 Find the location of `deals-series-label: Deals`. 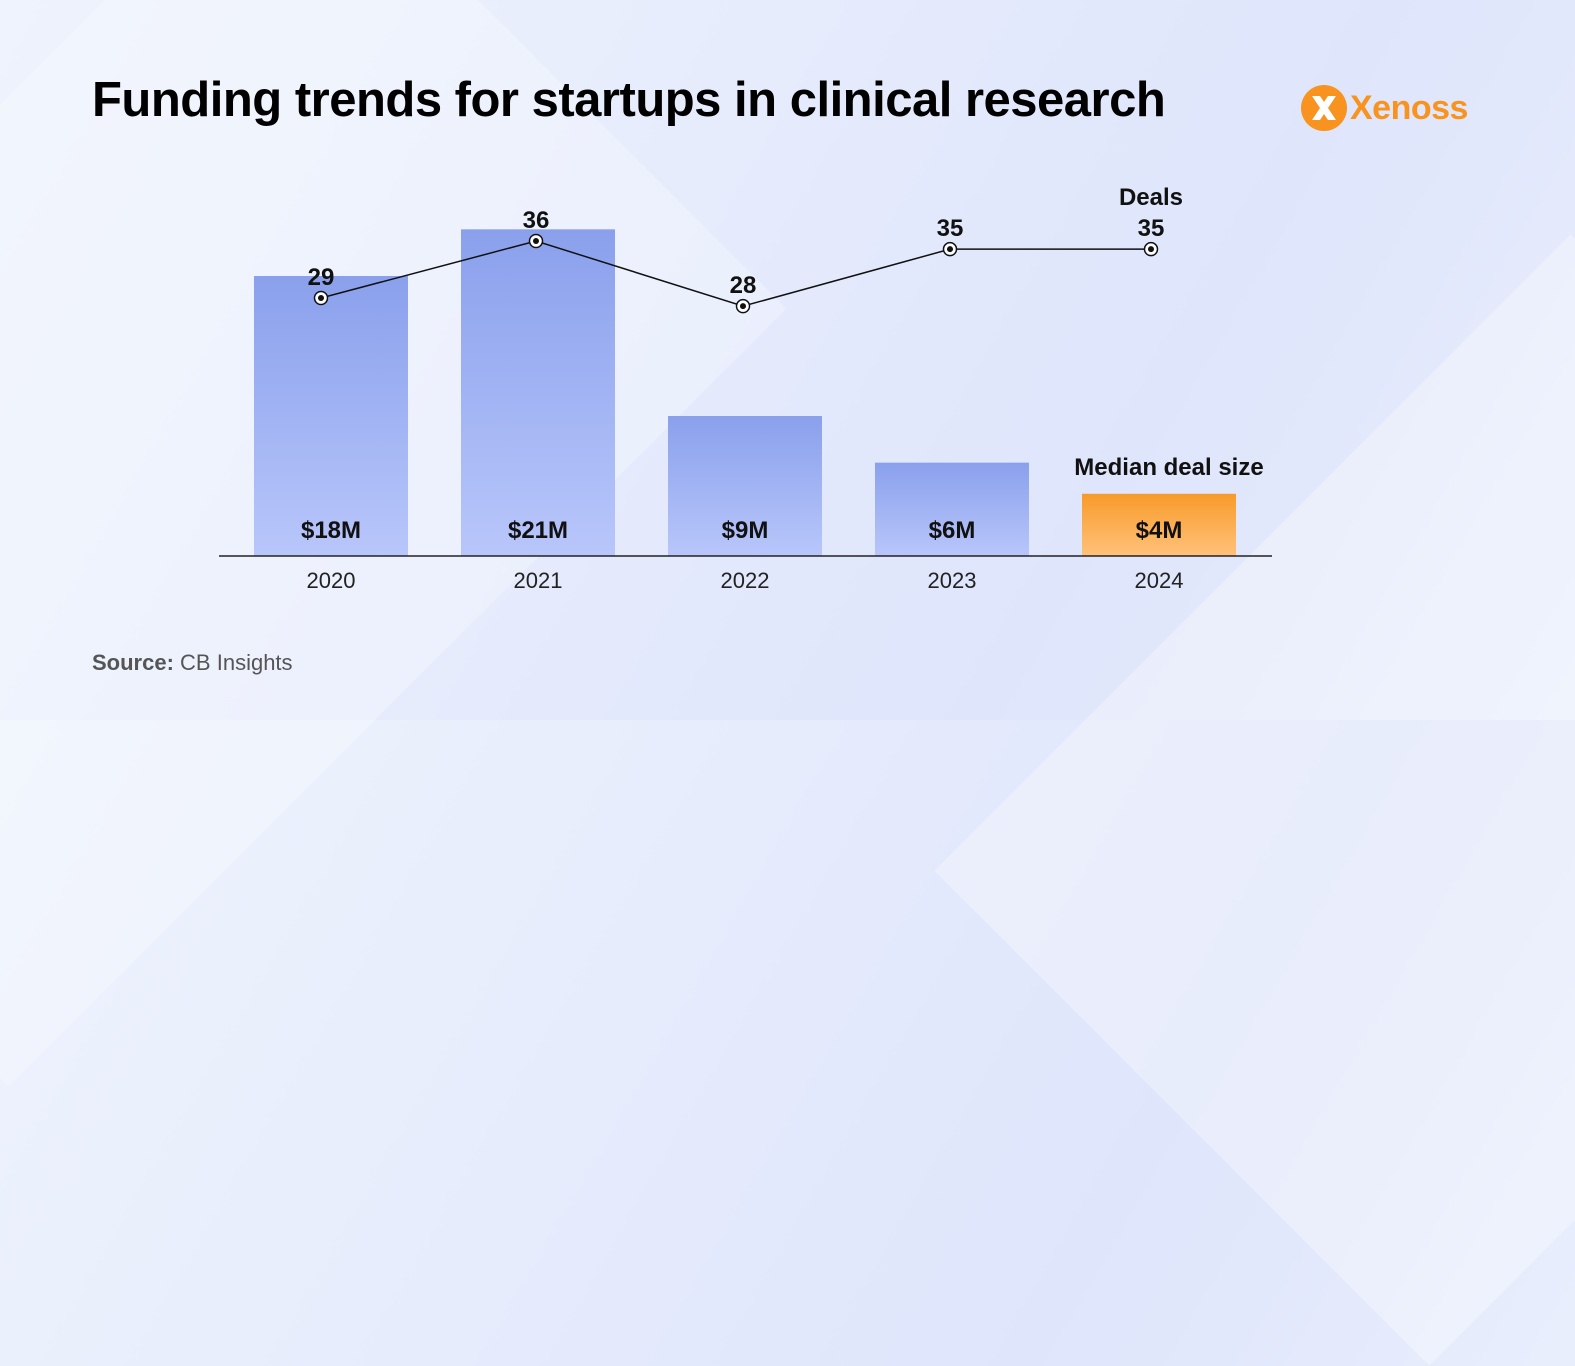

deals-series-label: Deals is located at coordinates (1151, 197).